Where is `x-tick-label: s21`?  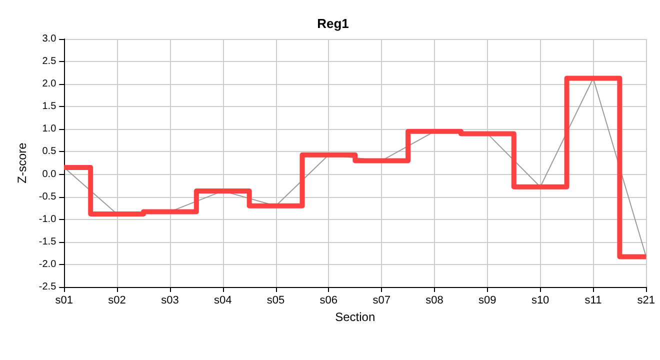 x-tick-label: s21 is located at coordinates (646, 300).